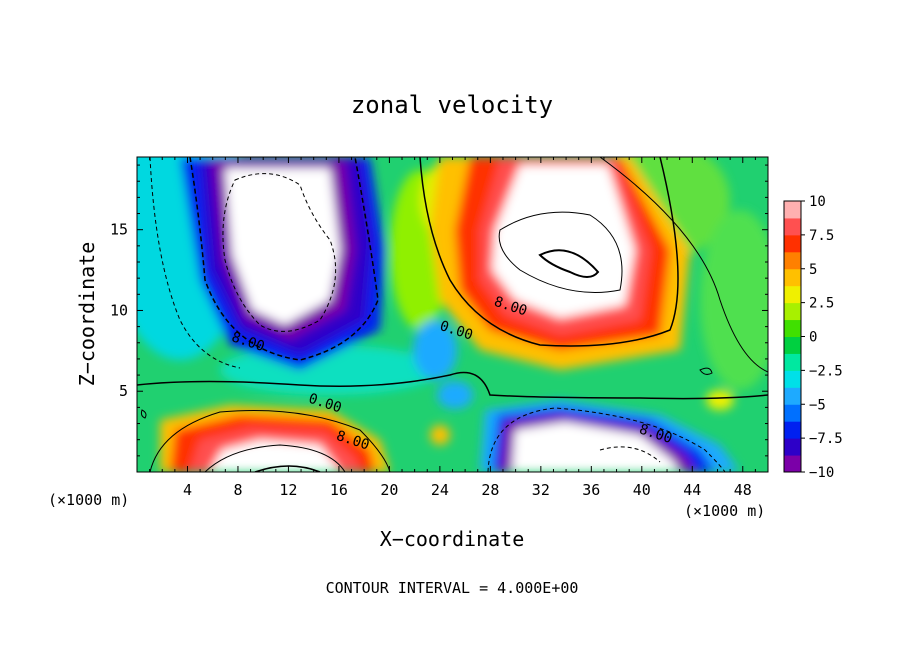 The width and height of the screenshot is (904, 654). What do you see at coordinates (821, 304) in the screenshot?
I see `colorbar-tick-label: 2.5` at bounding box center [821, 304].